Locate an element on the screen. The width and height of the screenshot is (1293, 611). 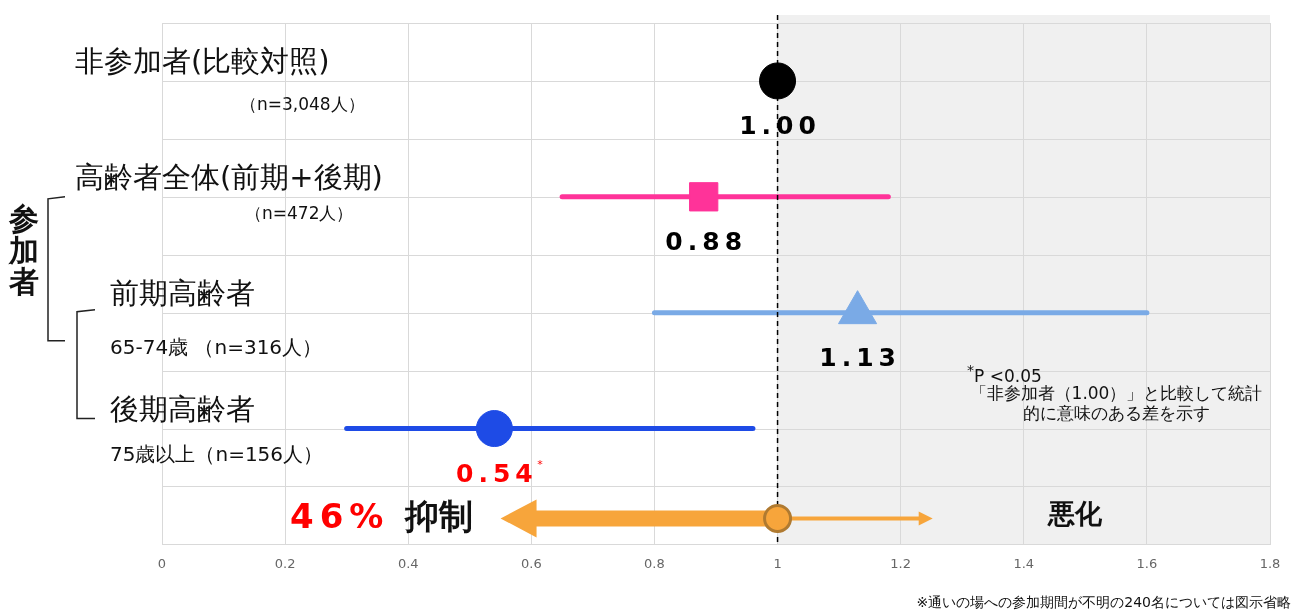
annotation: 46% is located at coordinates (340, 517).